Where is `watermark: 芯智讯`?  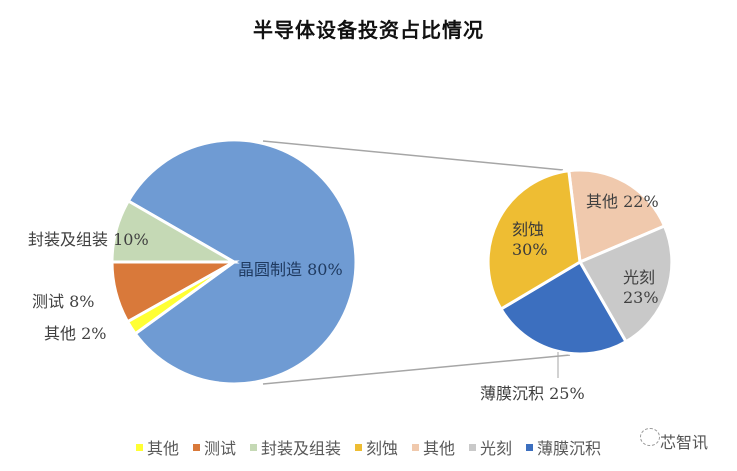 watermark: 芯智讯 is located at coordinates (684, 442).